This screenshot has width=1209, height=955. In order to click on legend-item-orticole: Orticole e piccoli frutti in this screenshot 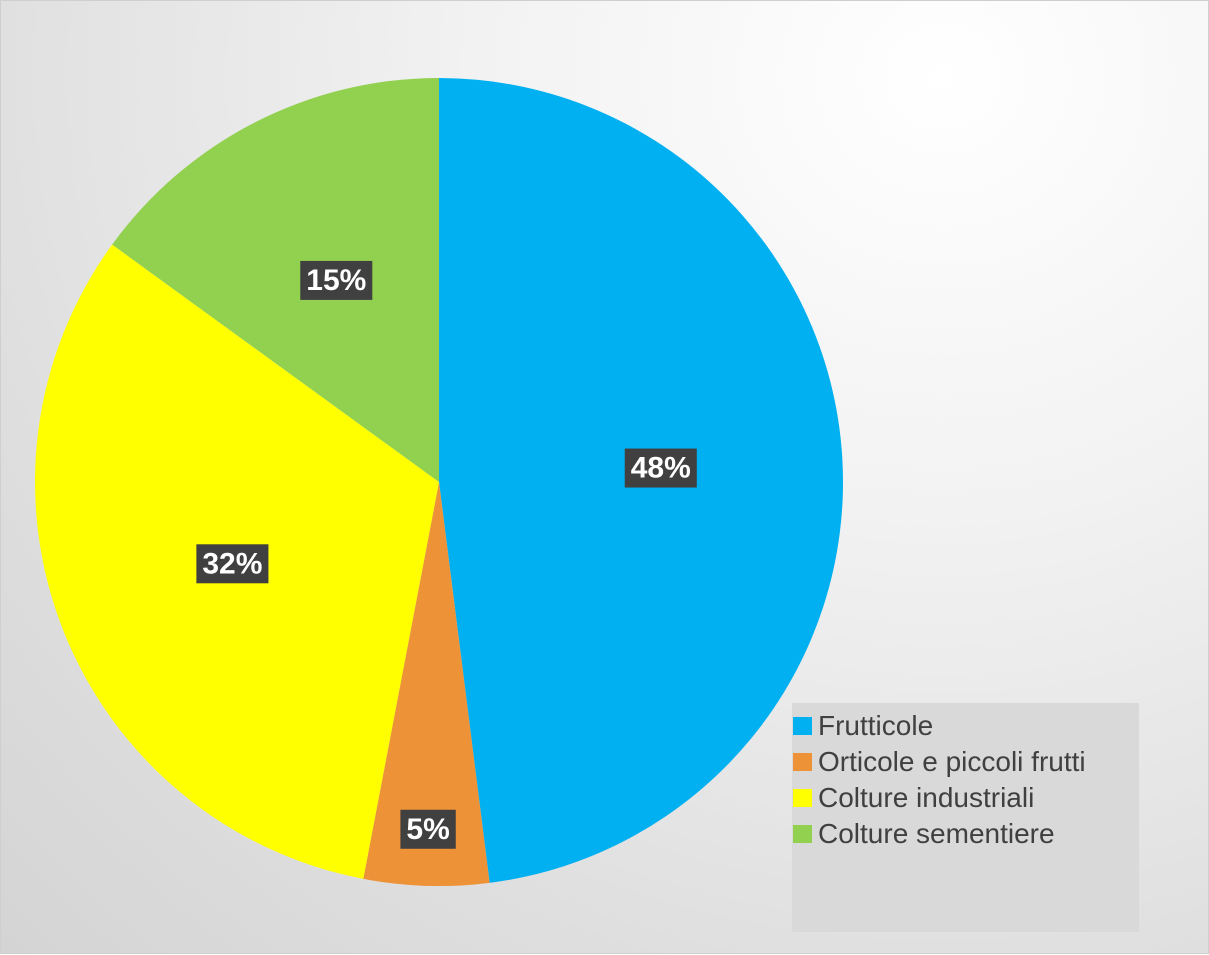, I will do `click(965, 762)`.